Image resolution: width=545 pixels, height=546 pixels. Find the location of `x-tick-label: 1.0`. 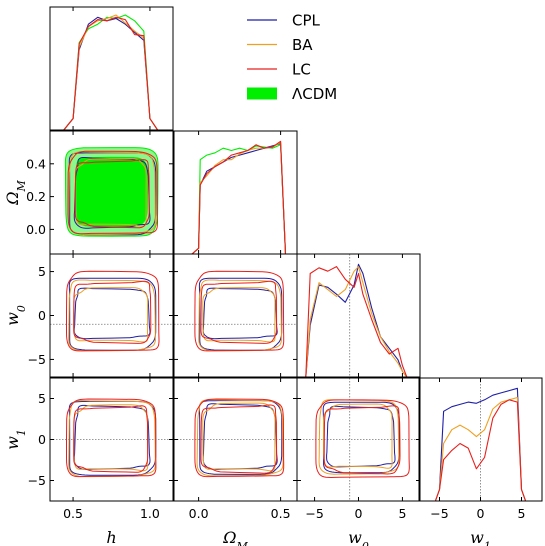

x-tick-label: 1.0 is located at coordinates (150, 513).